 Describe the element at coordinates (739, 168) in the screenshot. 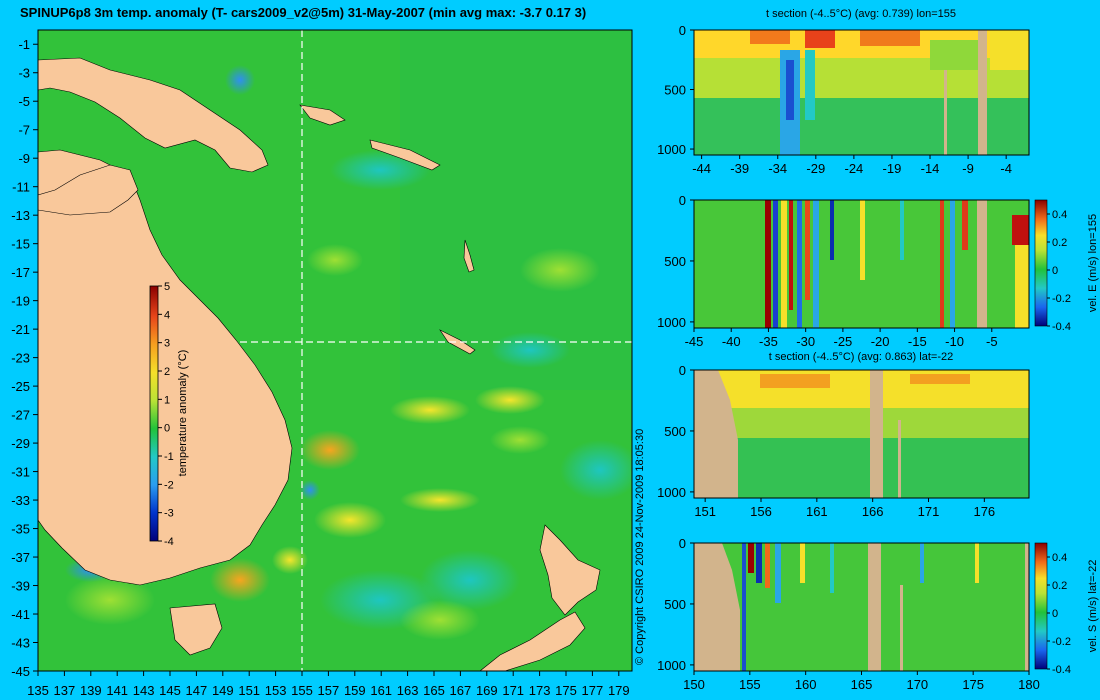

I see `panel-x-tick-label: -39` at that location.